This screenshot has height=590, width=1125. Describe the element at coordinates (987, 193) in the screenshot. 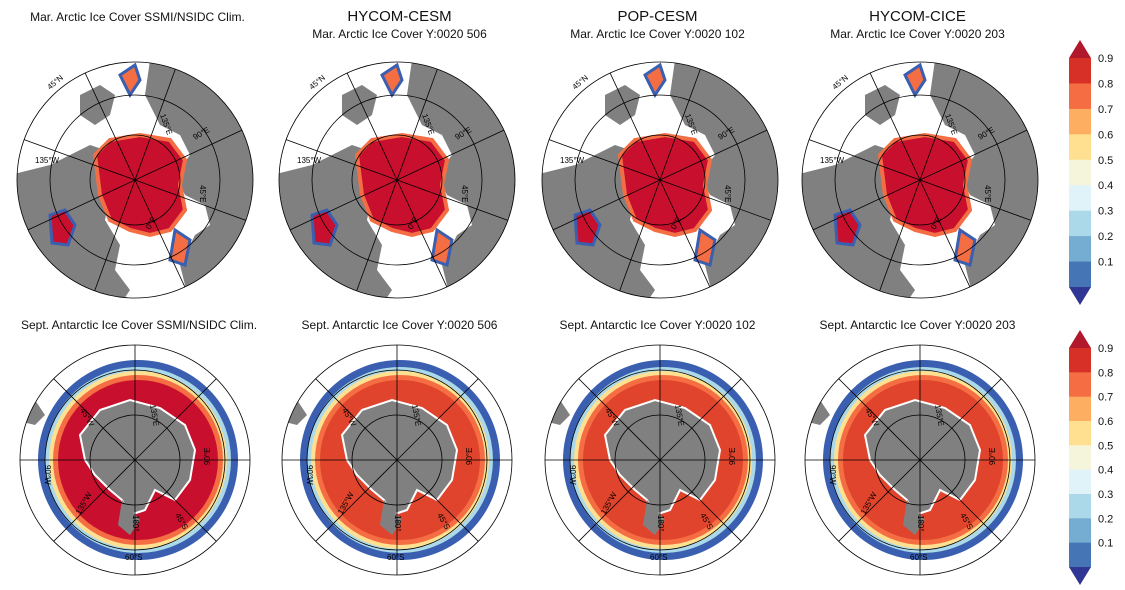

I see `graticule-label: 45°E` at that location.